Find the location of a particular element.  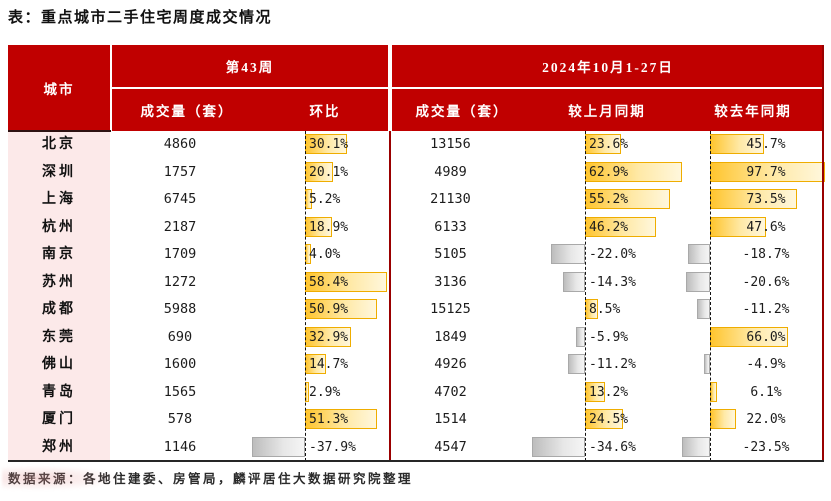

header-city: 城市 is located at coordinates (59, 88).